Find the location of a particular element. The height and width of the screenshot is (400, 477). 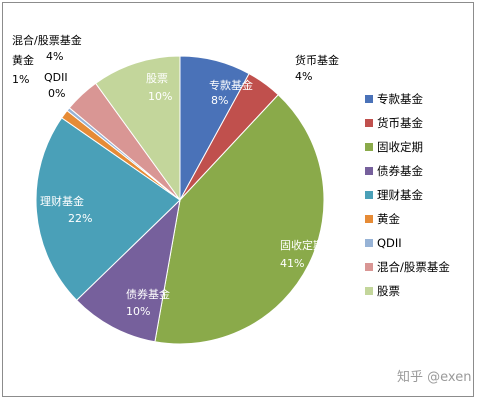

slice-name-label: 混合/股票基金 is located at coordinates (47, 40).